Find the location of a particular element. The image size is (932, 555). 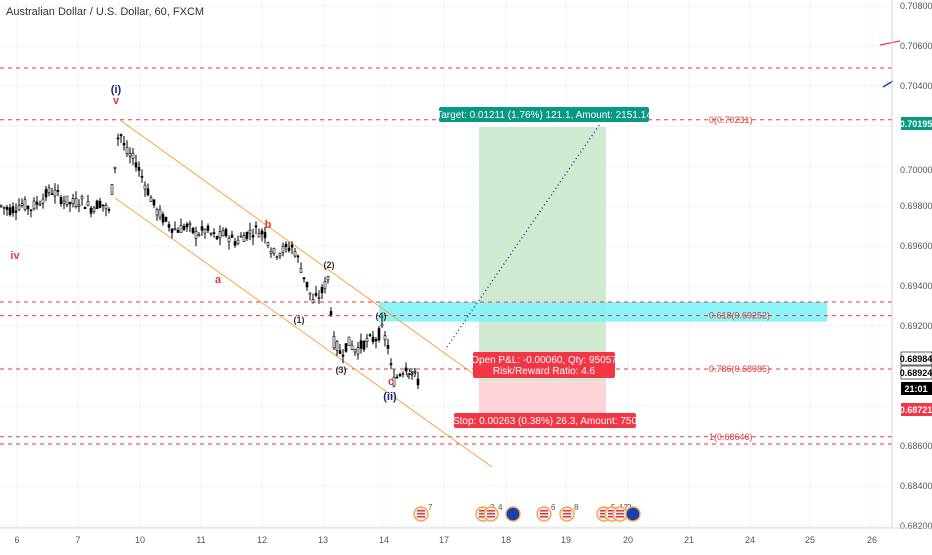

price-badge: 0.68984 is located at coordinates (916, 358).